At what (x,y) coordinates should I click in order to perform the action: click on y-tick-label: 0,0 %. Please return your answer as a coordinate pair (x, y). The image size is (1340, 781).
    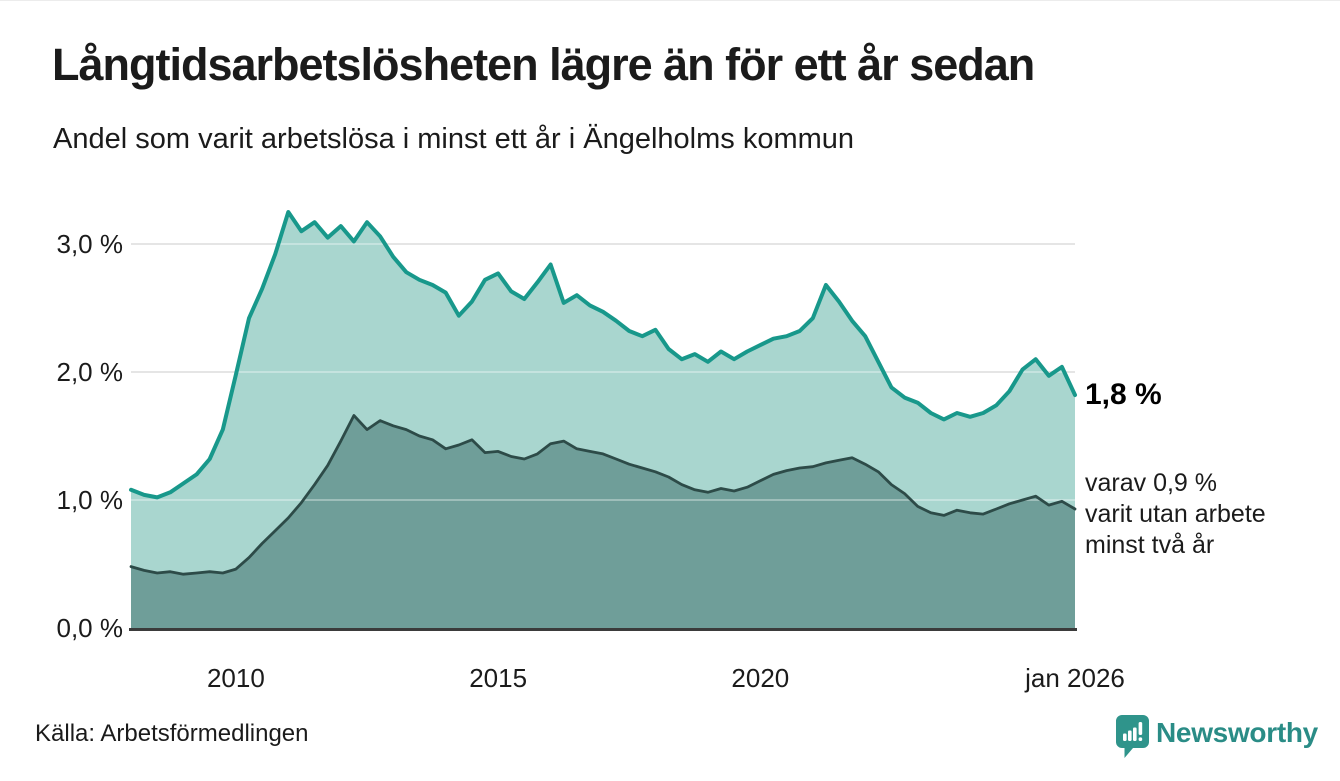
    Looking at the image, I should click on (90, 628).